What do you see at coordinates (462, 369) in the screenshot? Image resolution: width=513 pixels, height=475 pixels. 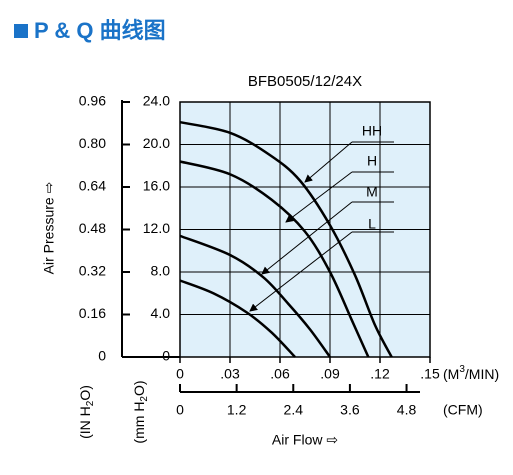 I see `x-unit-sup: 3` at bounding box center [462, 369].